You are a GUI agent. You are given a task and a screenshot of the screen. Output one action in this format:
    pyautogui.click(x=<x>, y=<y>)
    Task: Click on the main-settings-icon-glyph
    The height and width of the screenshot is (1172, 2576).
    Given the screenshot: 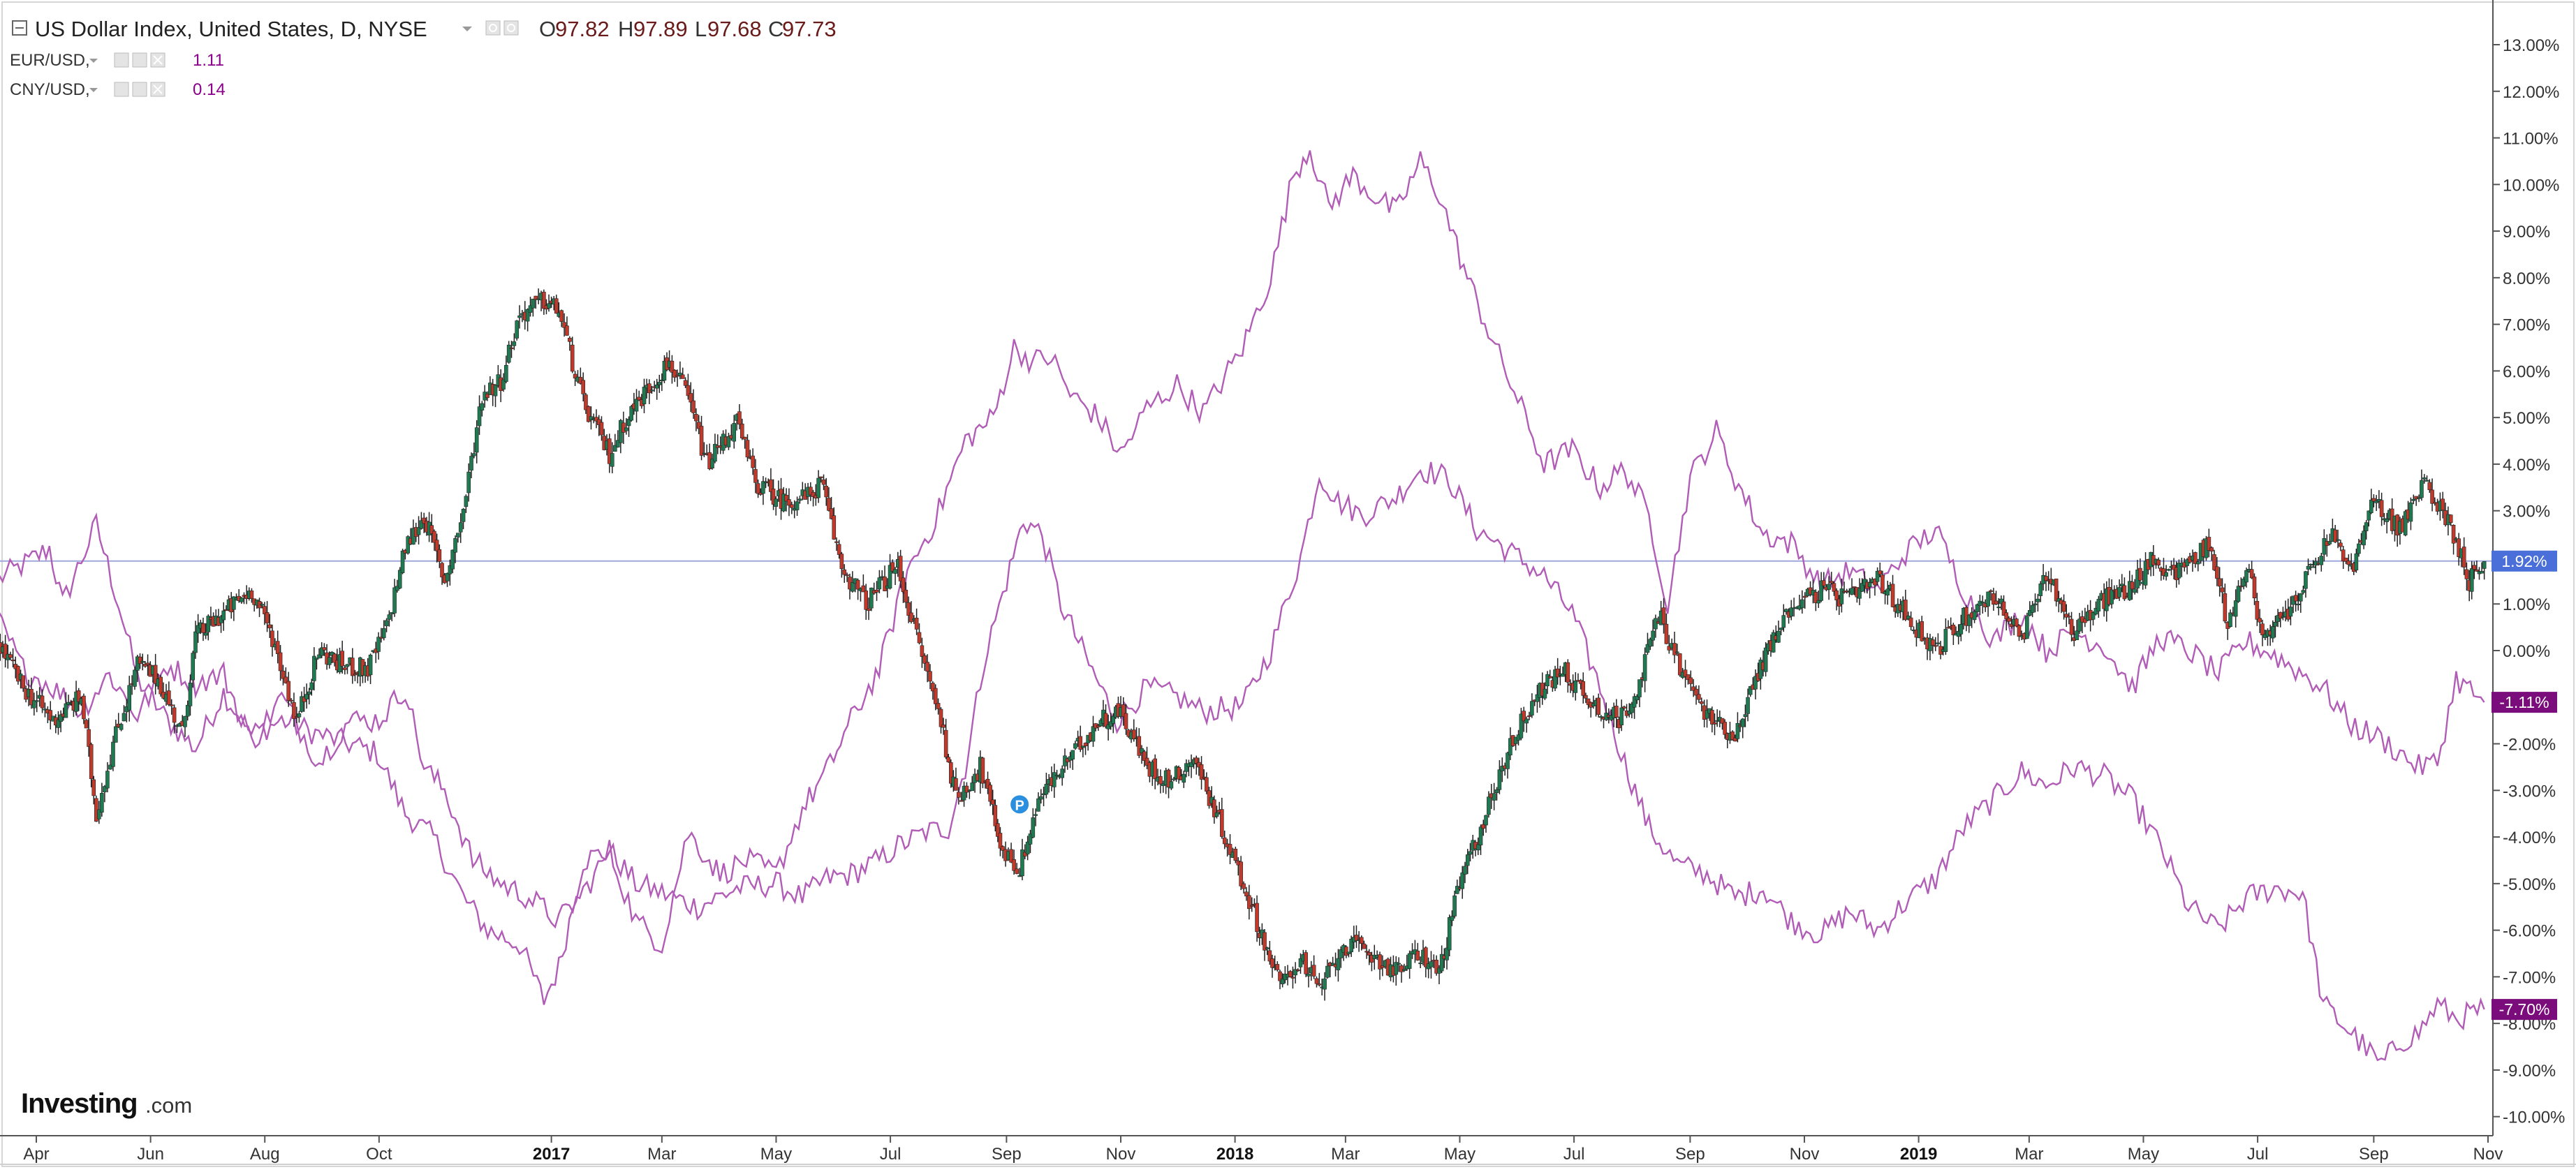 What is the action you would take?
    pyautogui.click(x=493, y=28)
    